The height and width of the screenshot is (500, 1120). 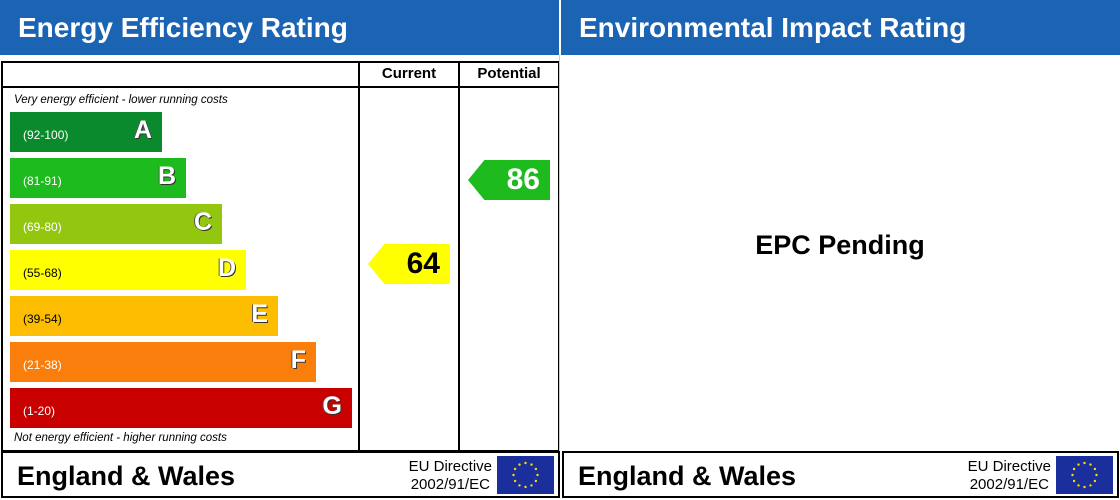 I want to click on rating-band-d: (55-68) D, so click(x=128, y=270).